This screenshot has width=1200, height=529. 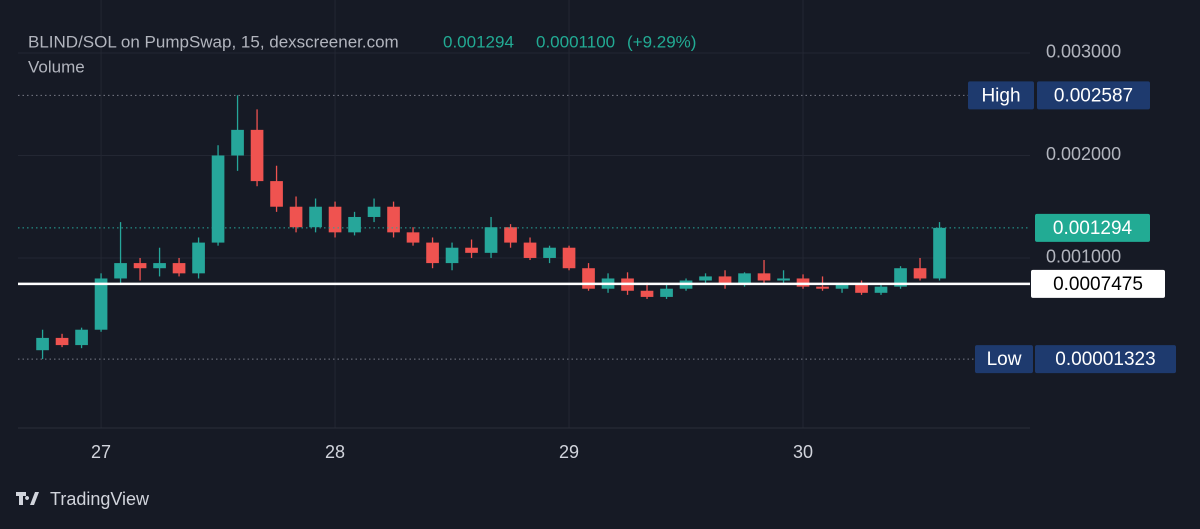 I want to click on low-label-box, so click(x=1004, y=359).